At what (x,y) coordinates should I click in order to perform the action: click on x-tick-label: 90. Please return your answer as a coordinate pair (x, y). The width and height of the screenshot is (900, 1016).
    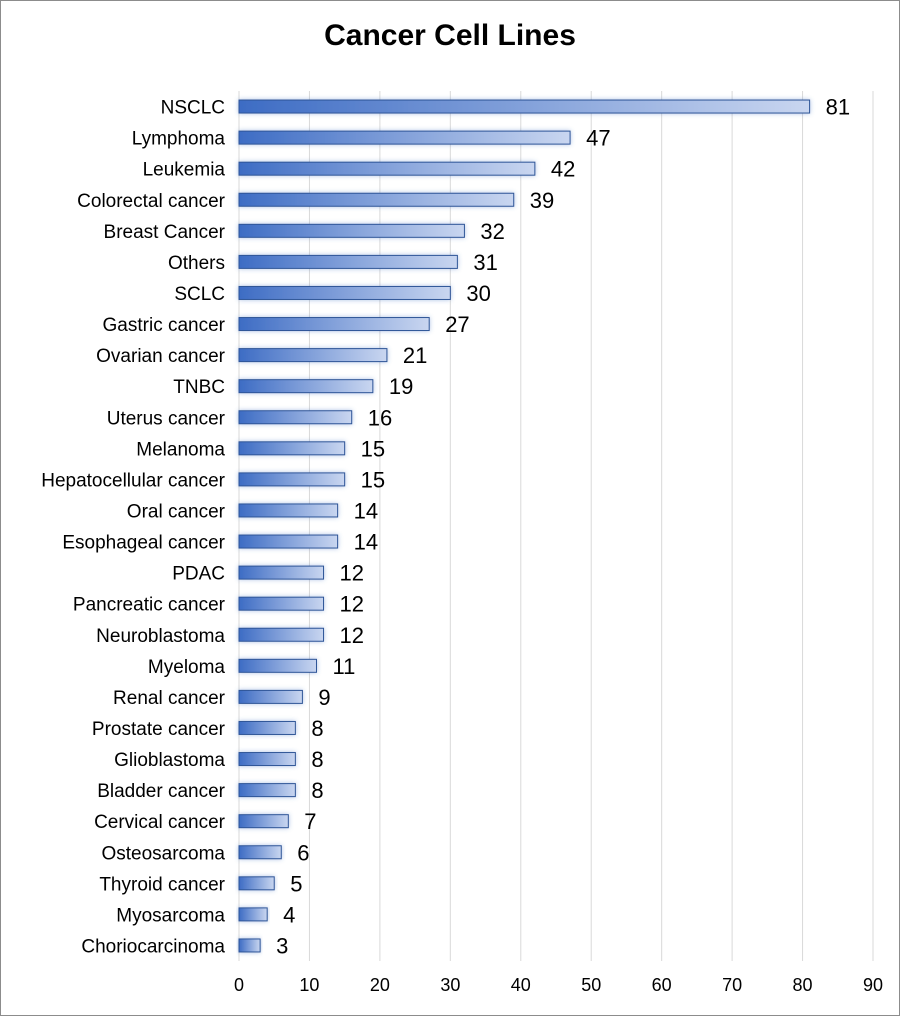
    Looking at the image, I should click on (873, 985).